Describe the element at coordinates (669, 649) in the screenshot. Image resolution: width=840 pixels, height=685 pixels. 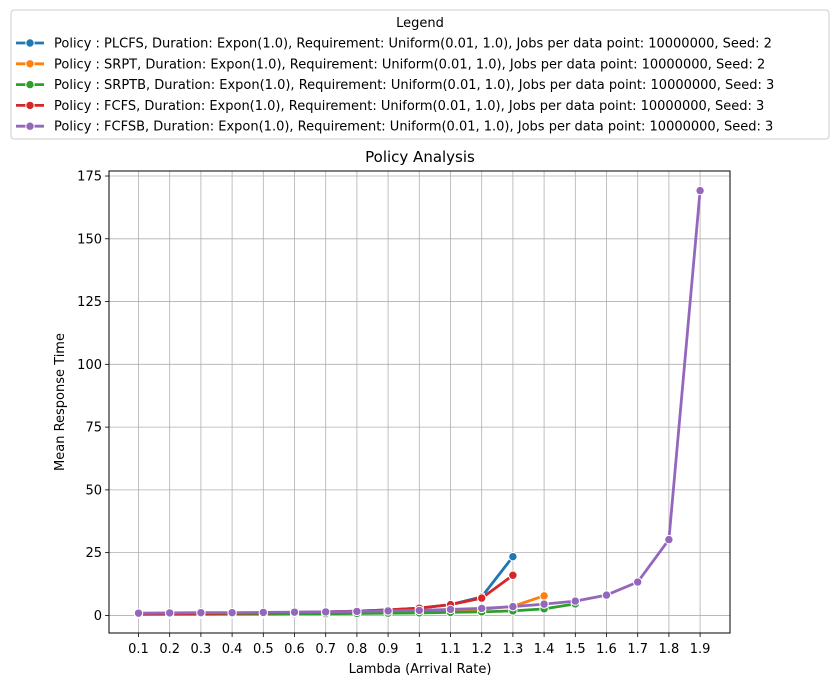
I see `x-tick-label: 1.8` at that location.